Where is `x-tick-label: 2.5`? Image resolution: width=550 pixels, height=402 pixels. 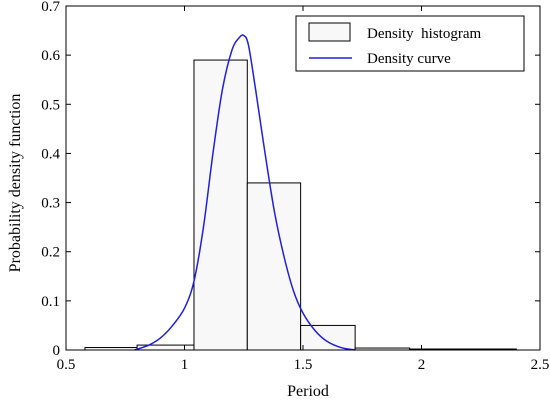 x-tick-label: 2.5 is located at coordinates (540, 365).